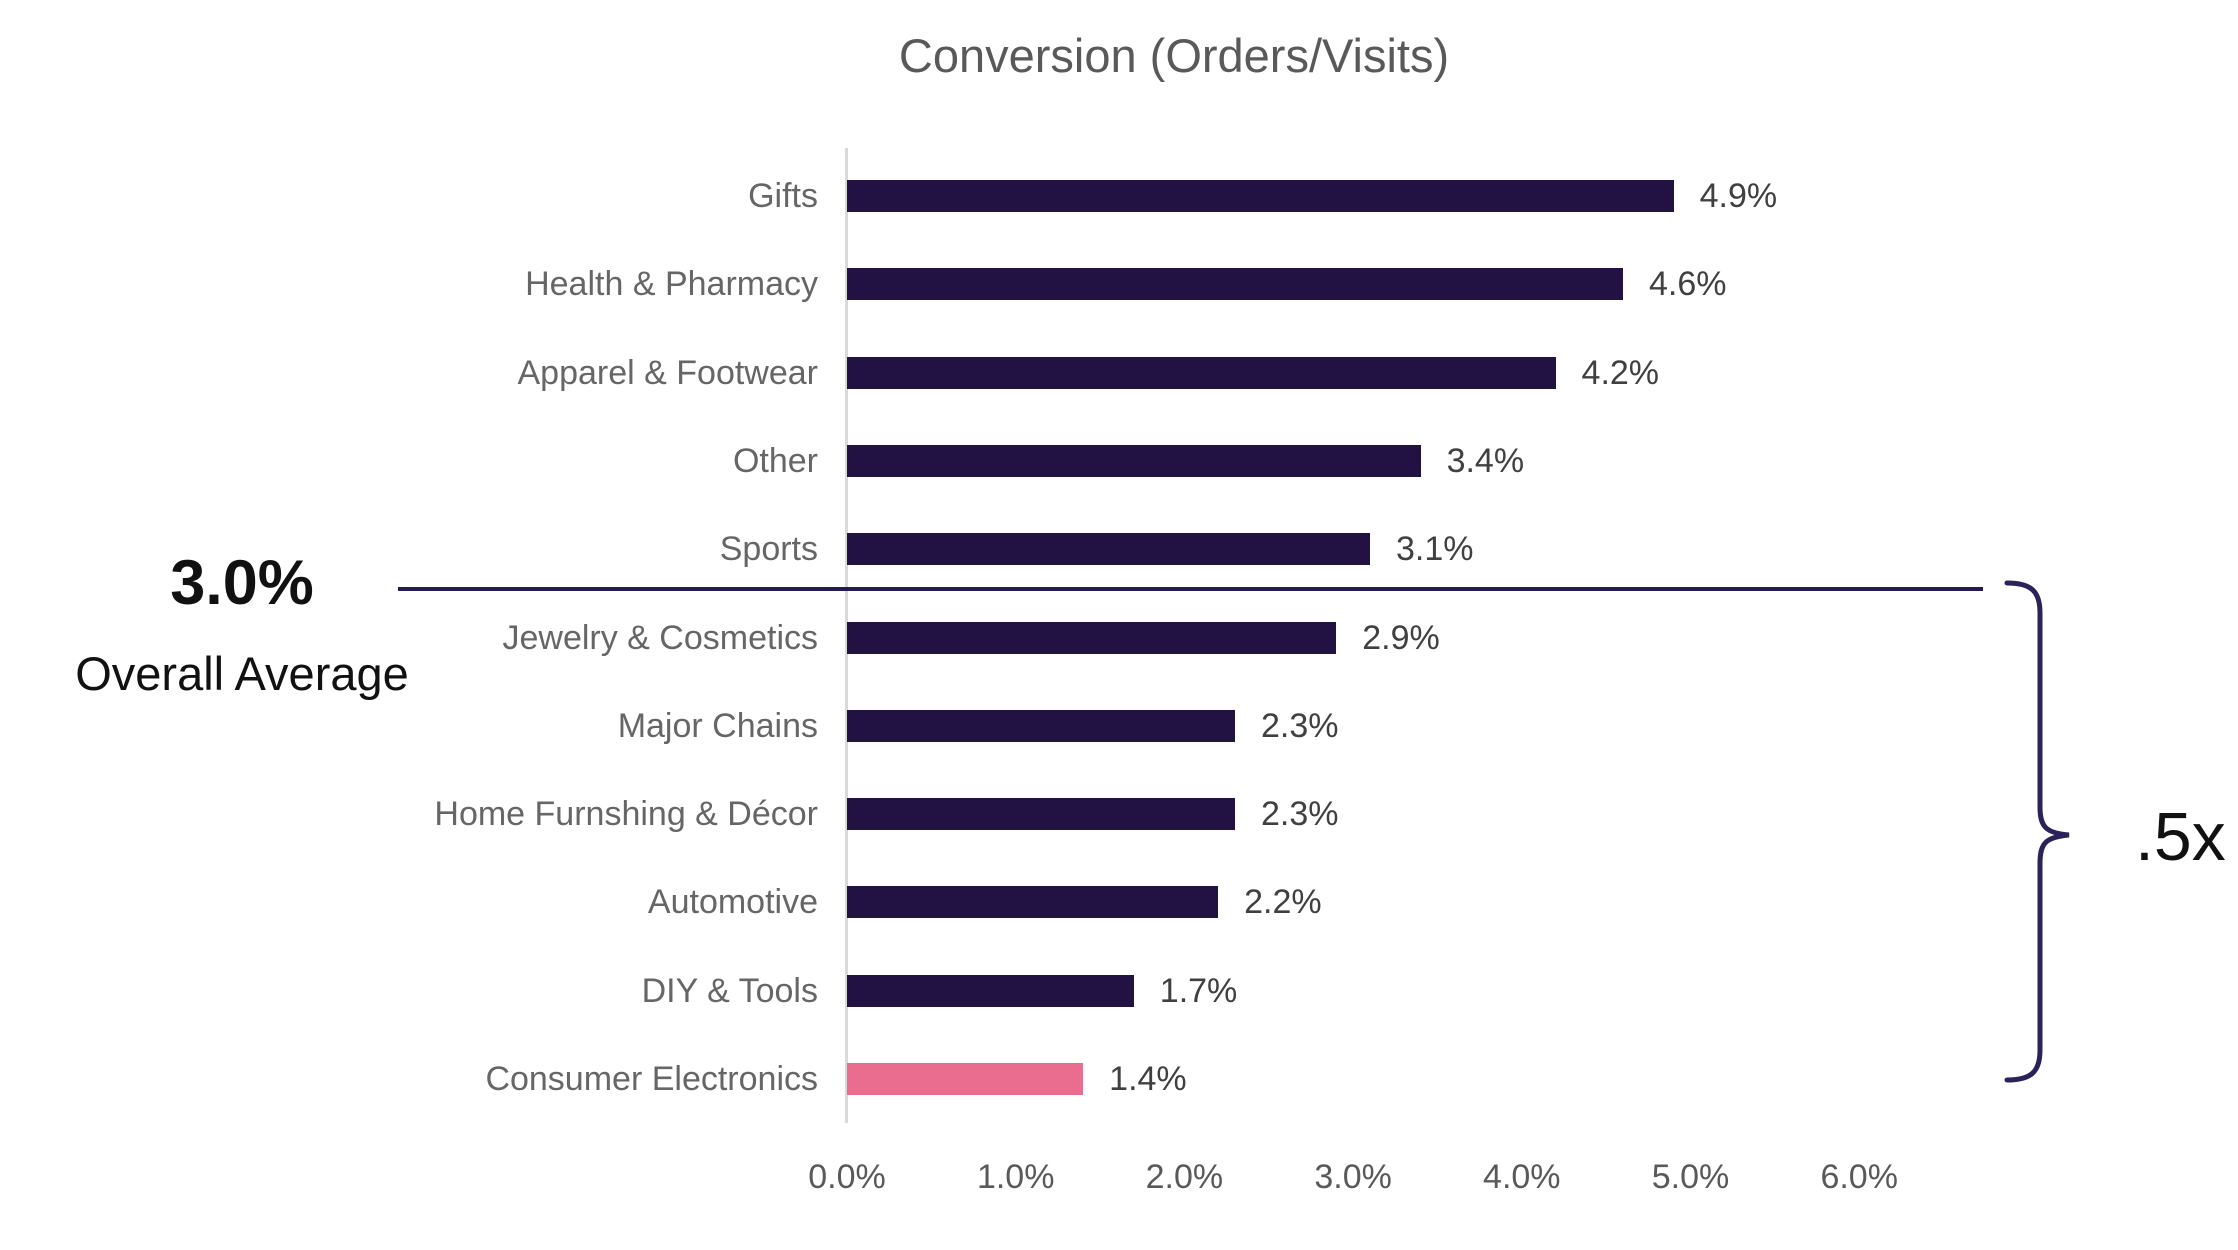 This screenshot has height=1250, width=2238. What do you see at coordinates (1015, 1177) in the screenshot?
I see `x-tick-label: 1.0%` at bounding box center [1015, 1177].